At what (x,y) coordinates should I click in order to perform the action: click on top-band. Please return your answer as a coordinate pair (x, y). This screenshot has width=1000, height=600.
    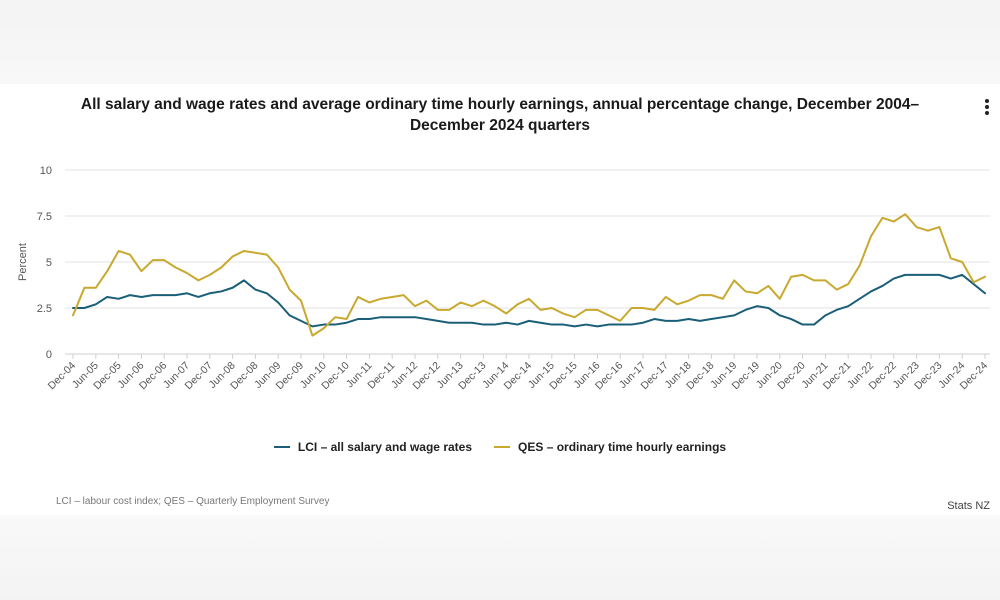
    Looking at the image, I should click on (500, 42).